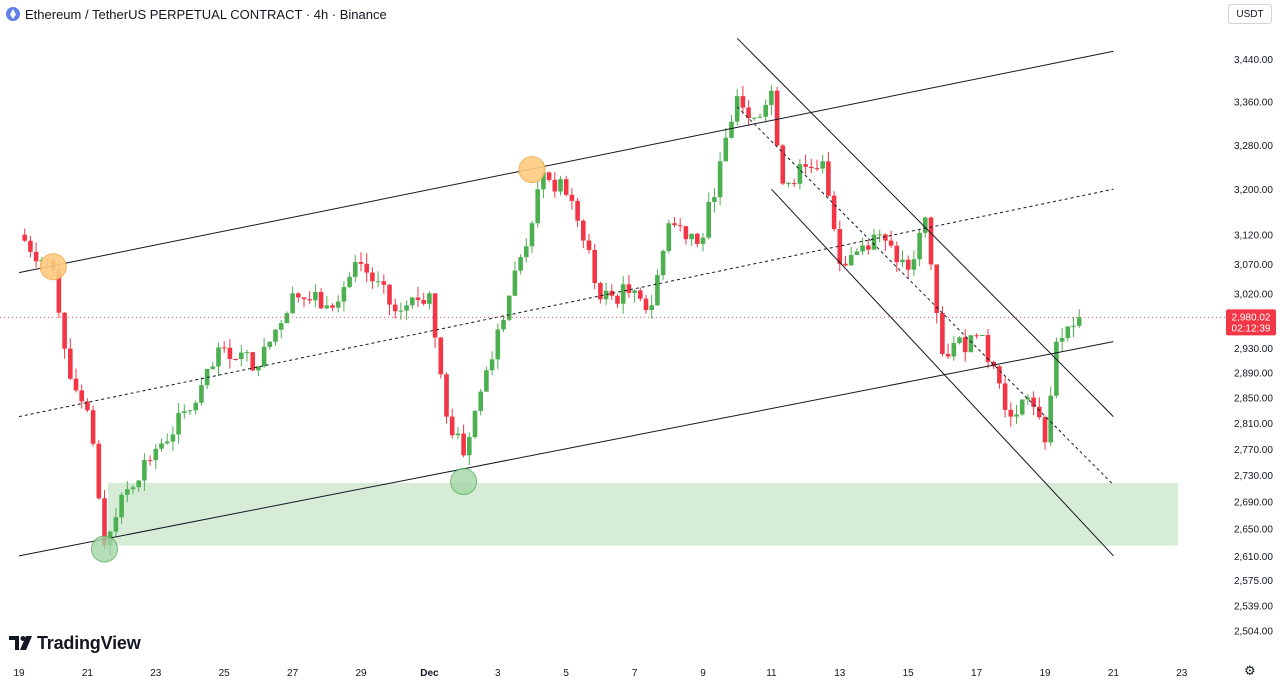 Image resolution: width=1280 pixels, height=683 pixels. What do you see at coordinates (1253, 529) in the screenshot?
I see `y-tick-label: 2,650.00` at bounding box center [1253, 529].